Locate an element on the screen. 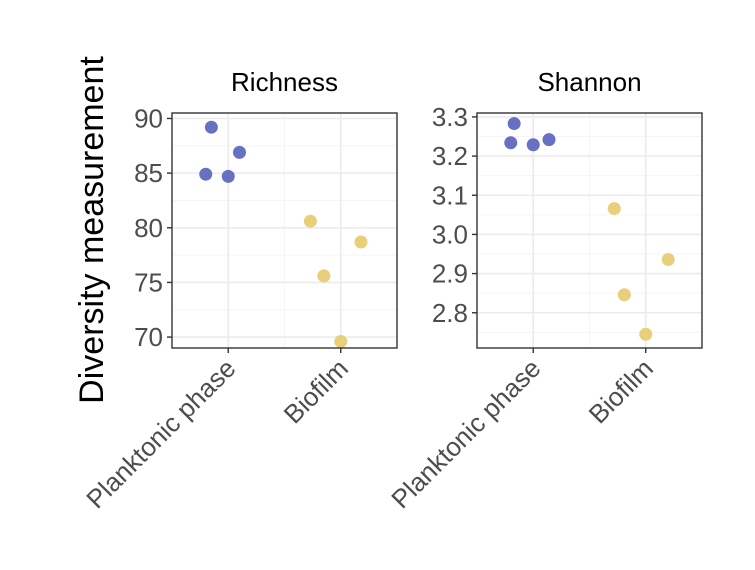  y-tick-label: 2.8 is located at coordinates (450, 313).